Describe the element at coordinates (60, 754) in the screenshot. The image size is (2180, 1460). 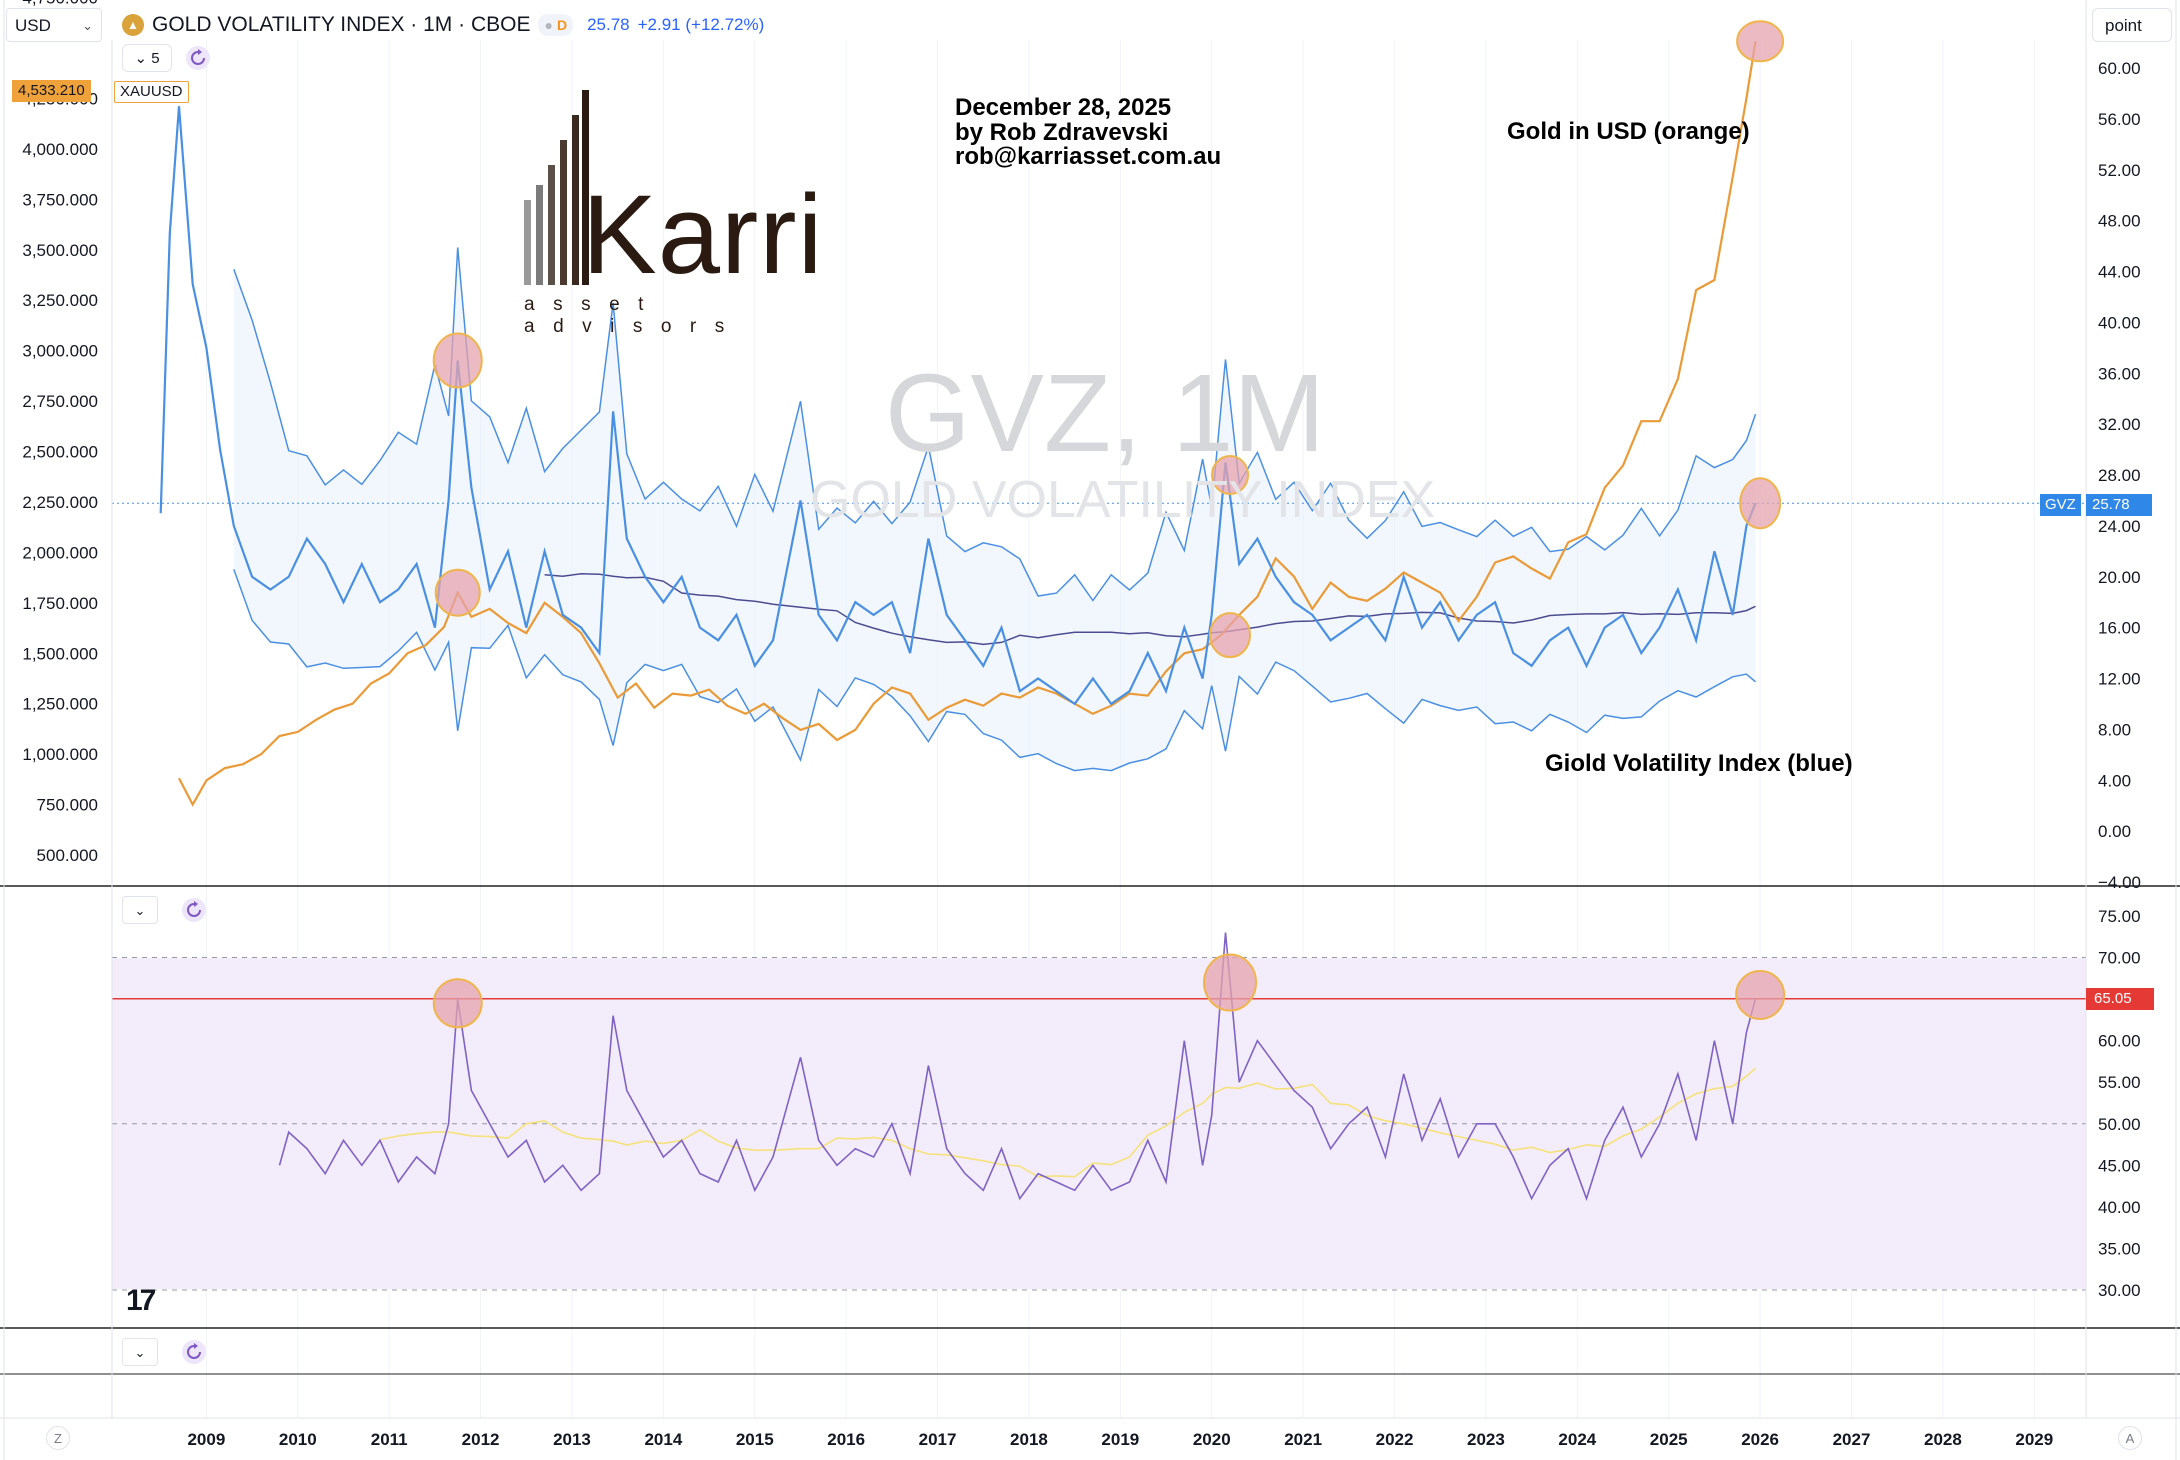
I see `left-tick-label: 1,000.000` at that location.